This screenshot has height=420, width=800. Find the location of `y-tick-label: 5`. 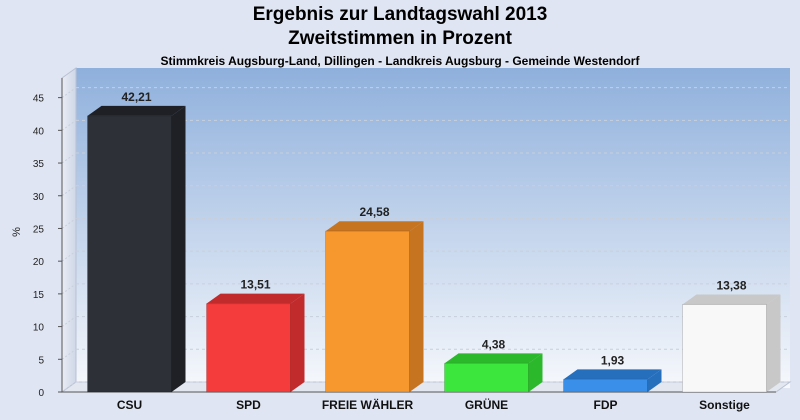

y-tick-label: 5 is located at coordinates (41, 360).